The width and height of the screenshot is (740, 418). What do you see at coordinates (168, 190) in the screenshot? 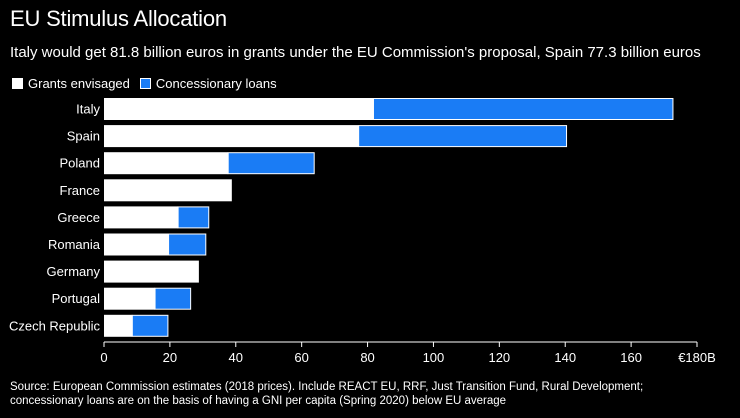
I see `bar-grants-france` at bounding box center [168, 190].